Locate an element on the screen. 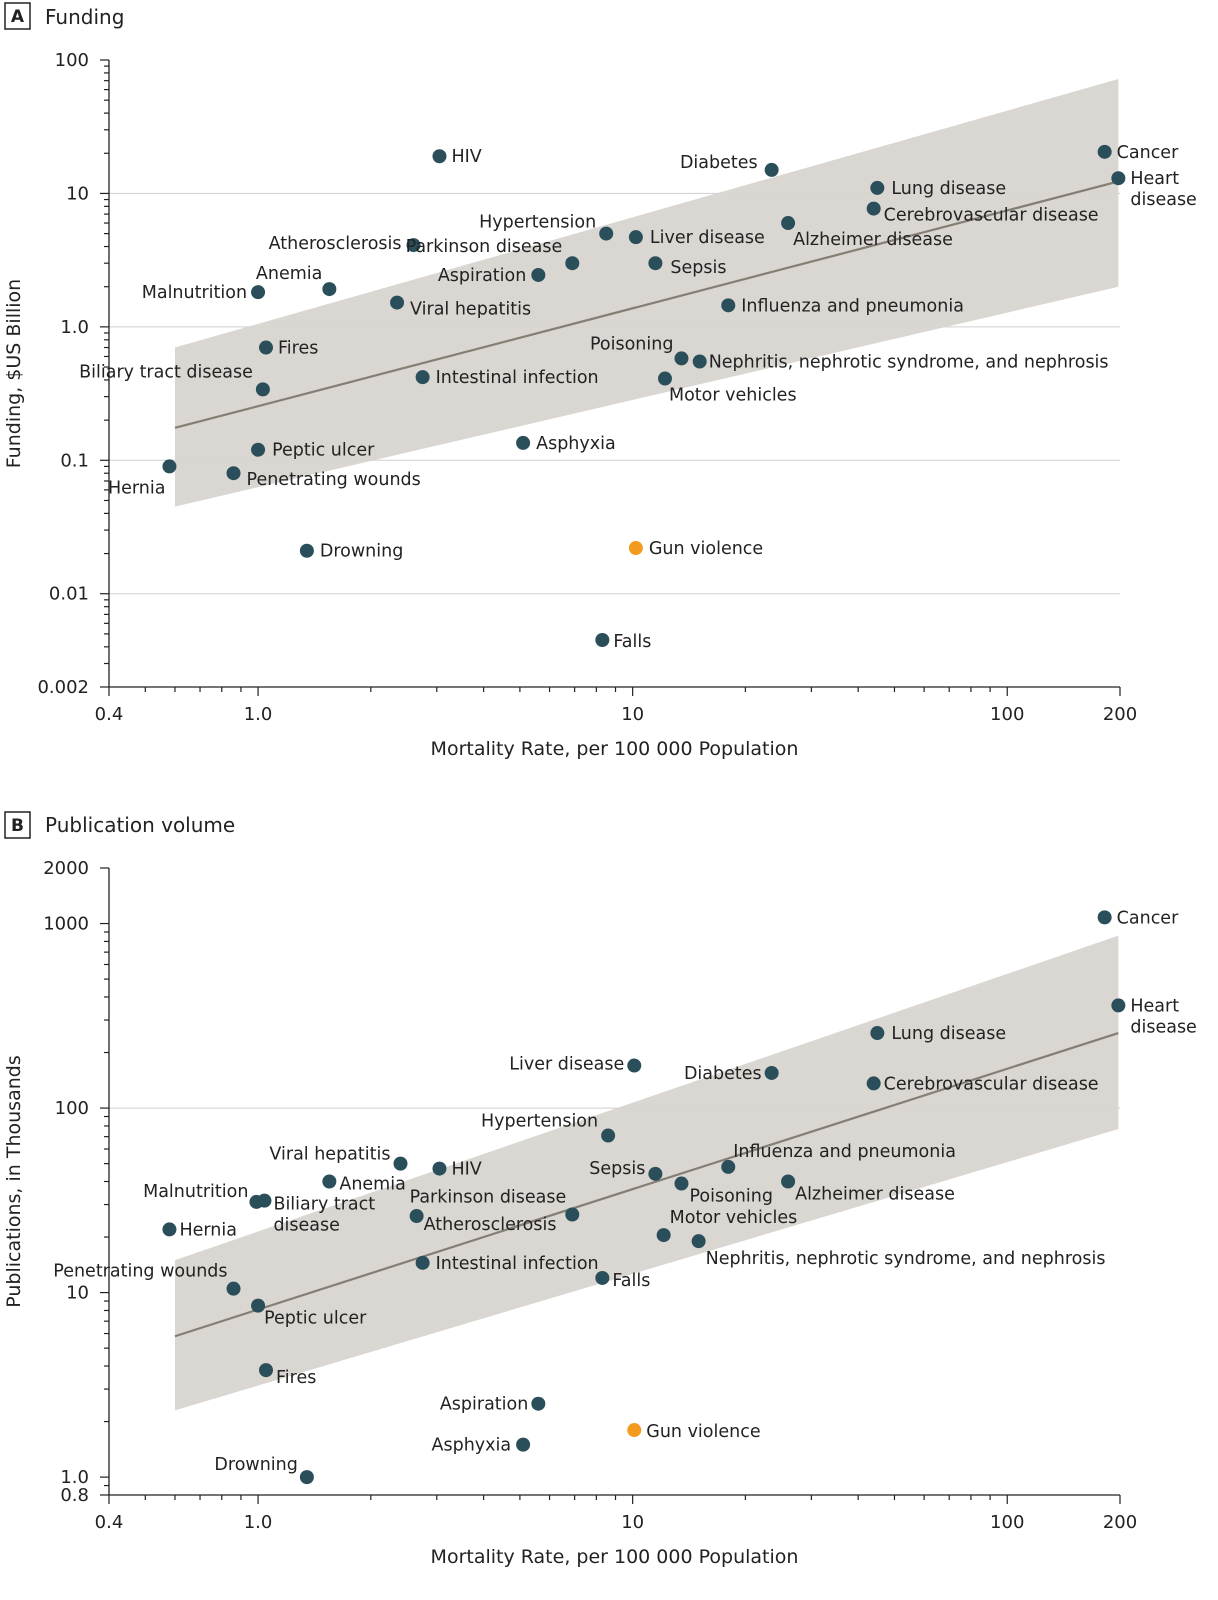  panel-b-point-label-penetrating-wounds: Penetrating wounds is located at coordinates (140, 1272).